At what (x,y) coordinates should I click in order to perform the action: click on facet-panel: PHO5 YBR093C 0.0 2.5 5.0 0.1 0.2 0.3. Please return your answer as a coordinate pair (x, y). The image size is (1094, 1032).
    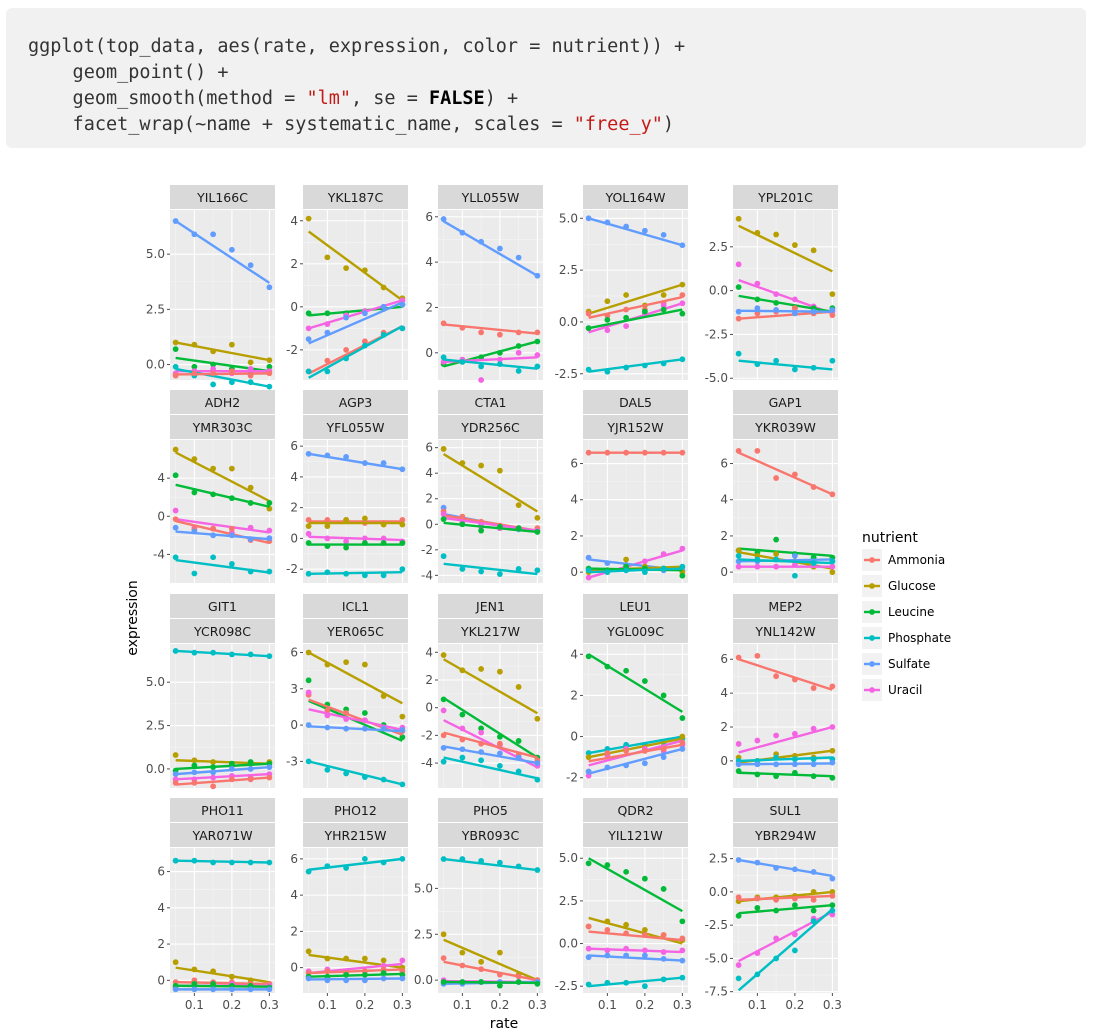
    Looking at the image, I should click on (480, 905).